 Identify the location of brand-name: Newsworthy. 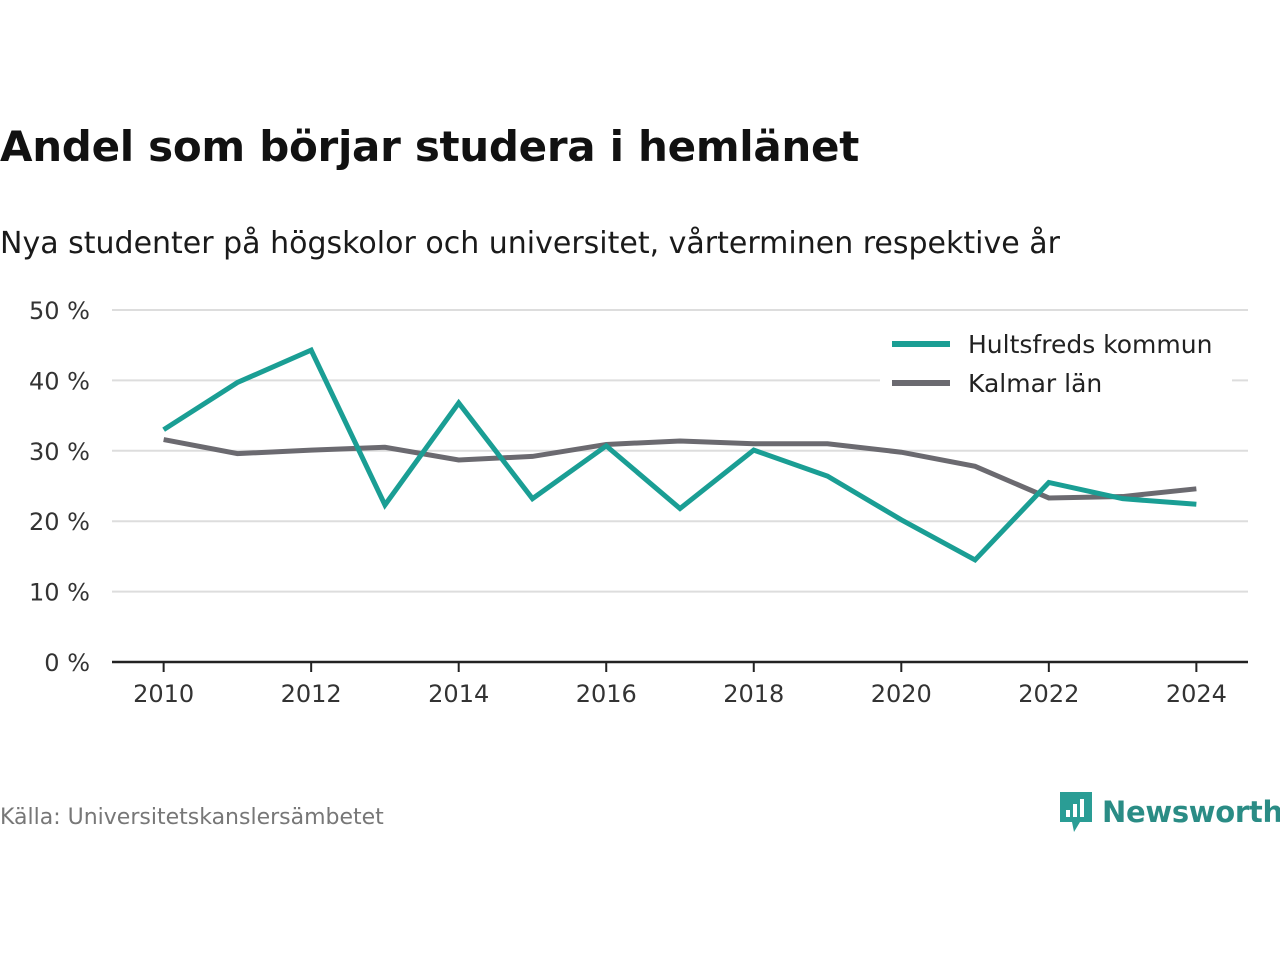
(1191, 812).